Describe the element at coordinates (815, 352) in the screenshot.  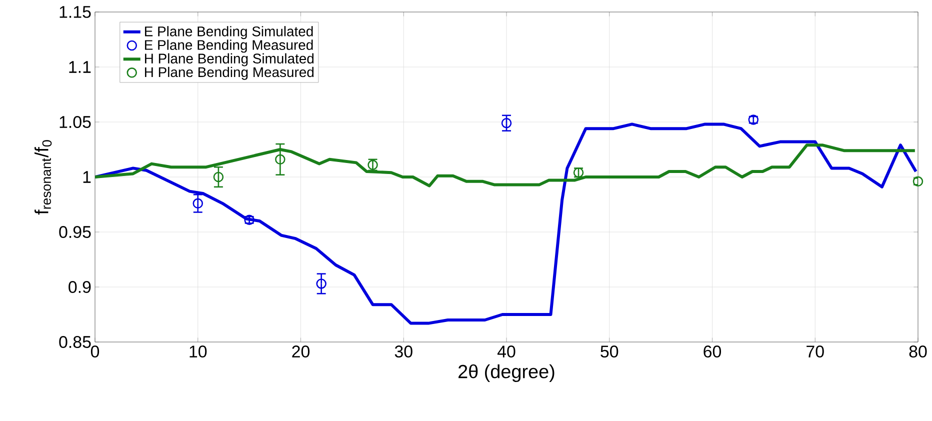
I see `x-tick-label: 70` at that location.